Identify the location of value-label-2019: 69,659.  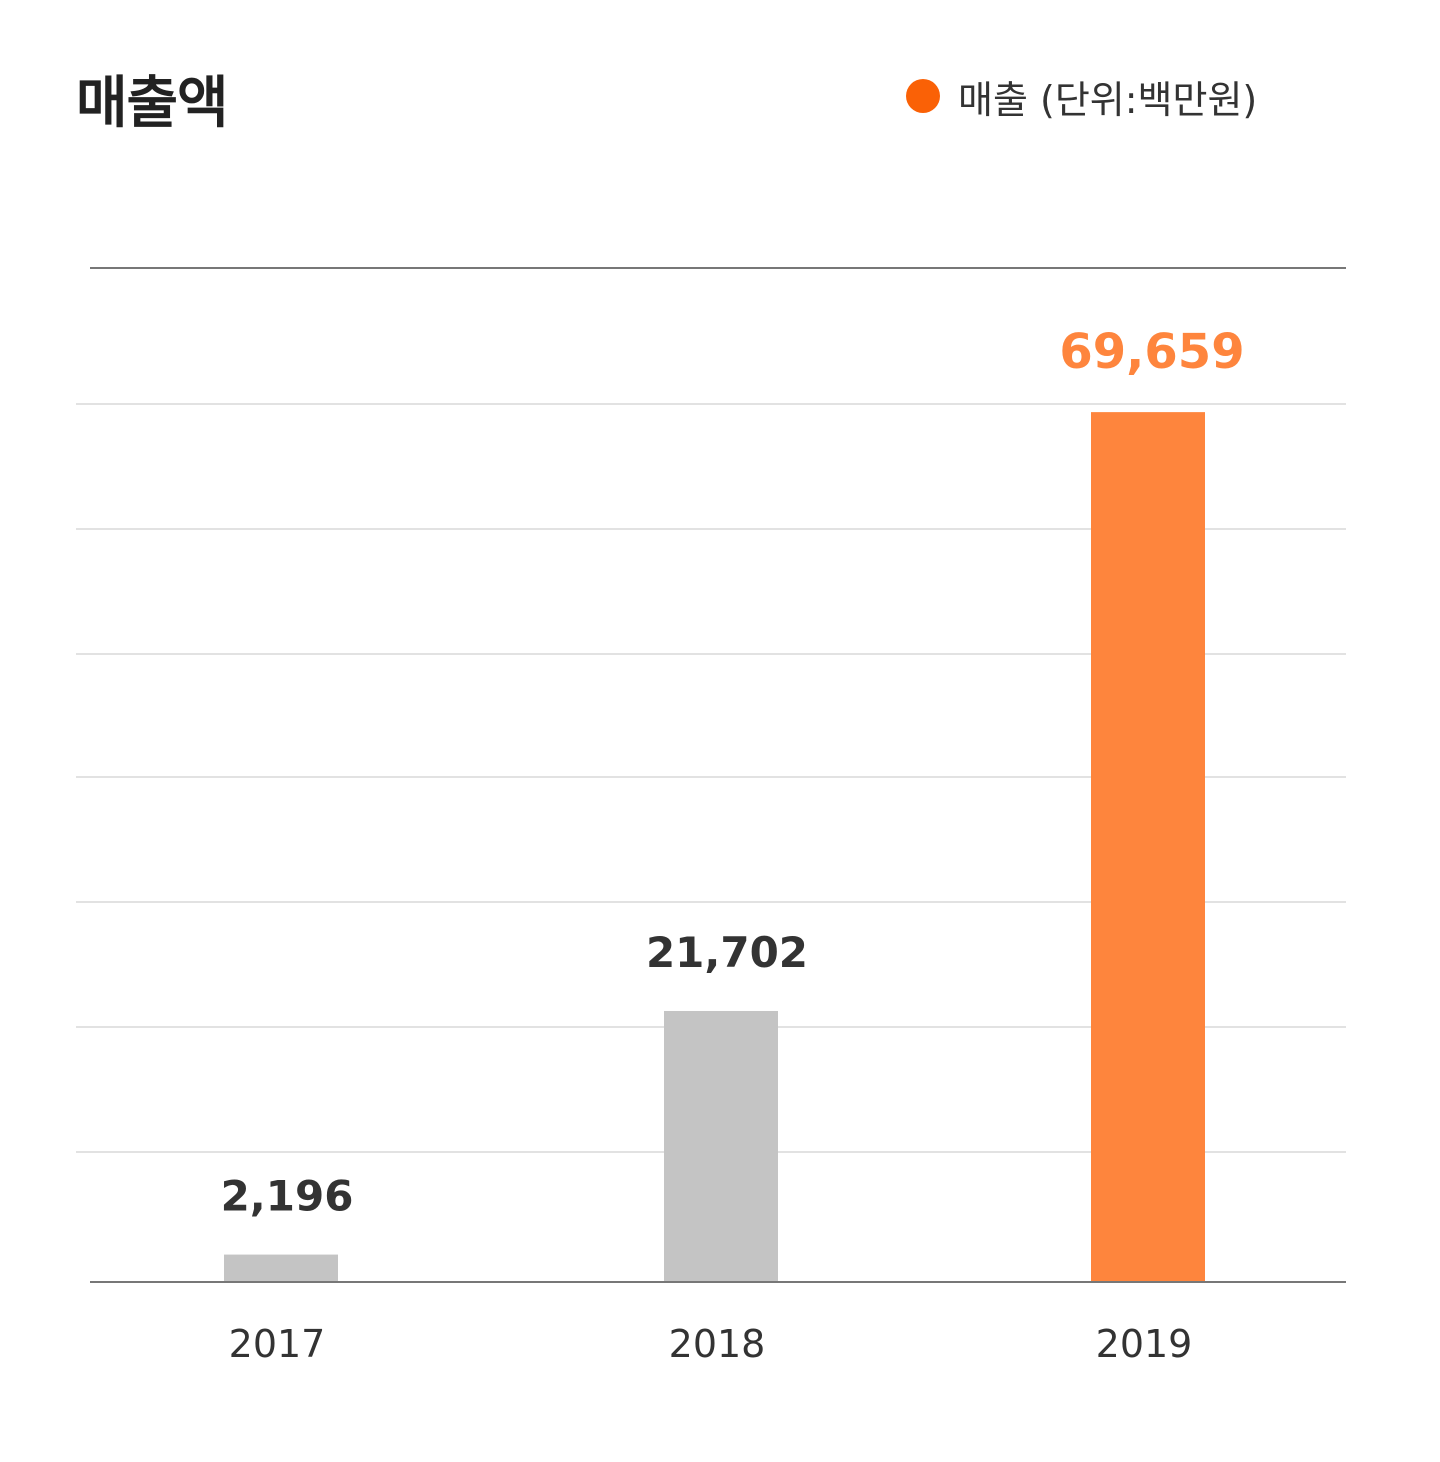
(1151, 352).